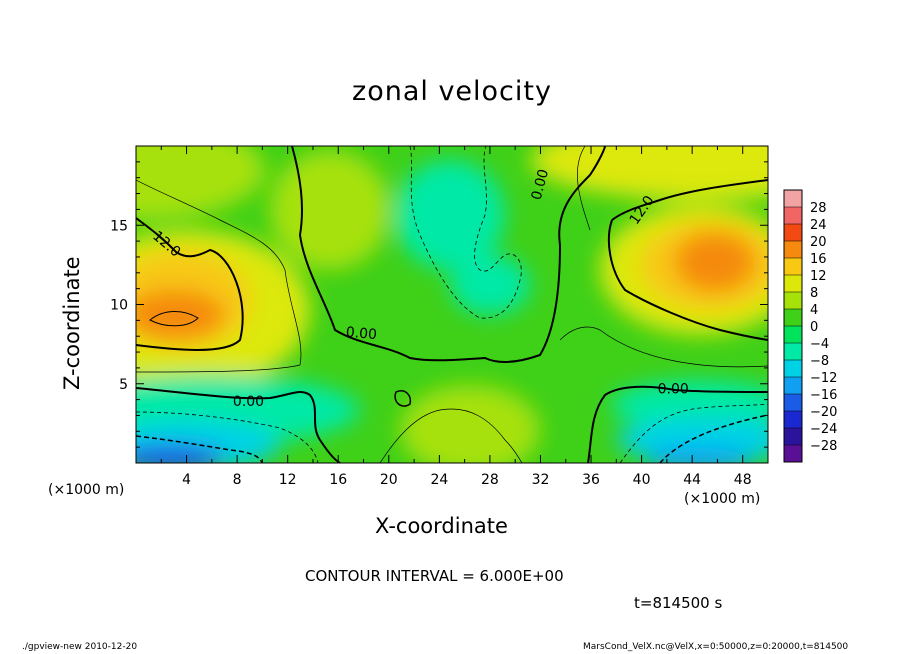 The width and height of the screenshot is (904, 654). What do you see at coordinates (288, 480) in the screenshot?
I see `x-tick-label: 12` at bounding box center [288, 480].